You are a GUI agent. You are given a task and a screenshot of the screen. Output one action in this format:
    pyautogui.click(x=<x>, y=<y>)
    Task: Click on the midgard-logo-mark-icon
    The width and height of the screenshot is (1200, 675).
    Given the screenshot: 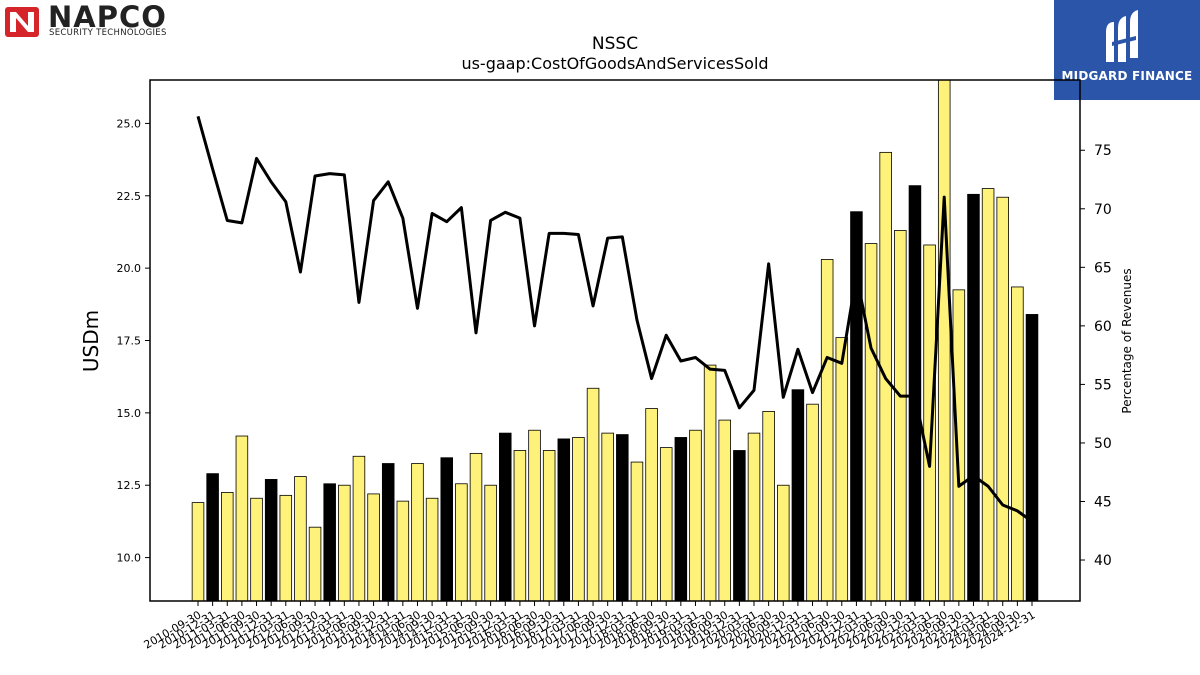 What is the action you would take?
    pyautogui.click(x=1122, y=36)
    